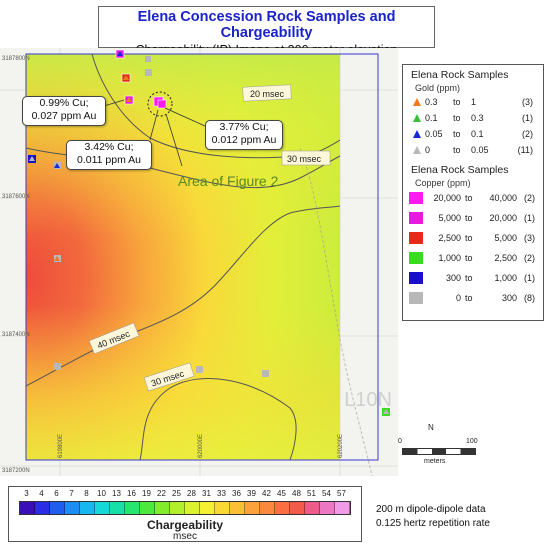 The height and width of the screenshot is (548, 550). What do you see at coordinates (56, 493) in the screenshot?
I see `colorbar-tick-label: 6` at bounding box center [56, 493].